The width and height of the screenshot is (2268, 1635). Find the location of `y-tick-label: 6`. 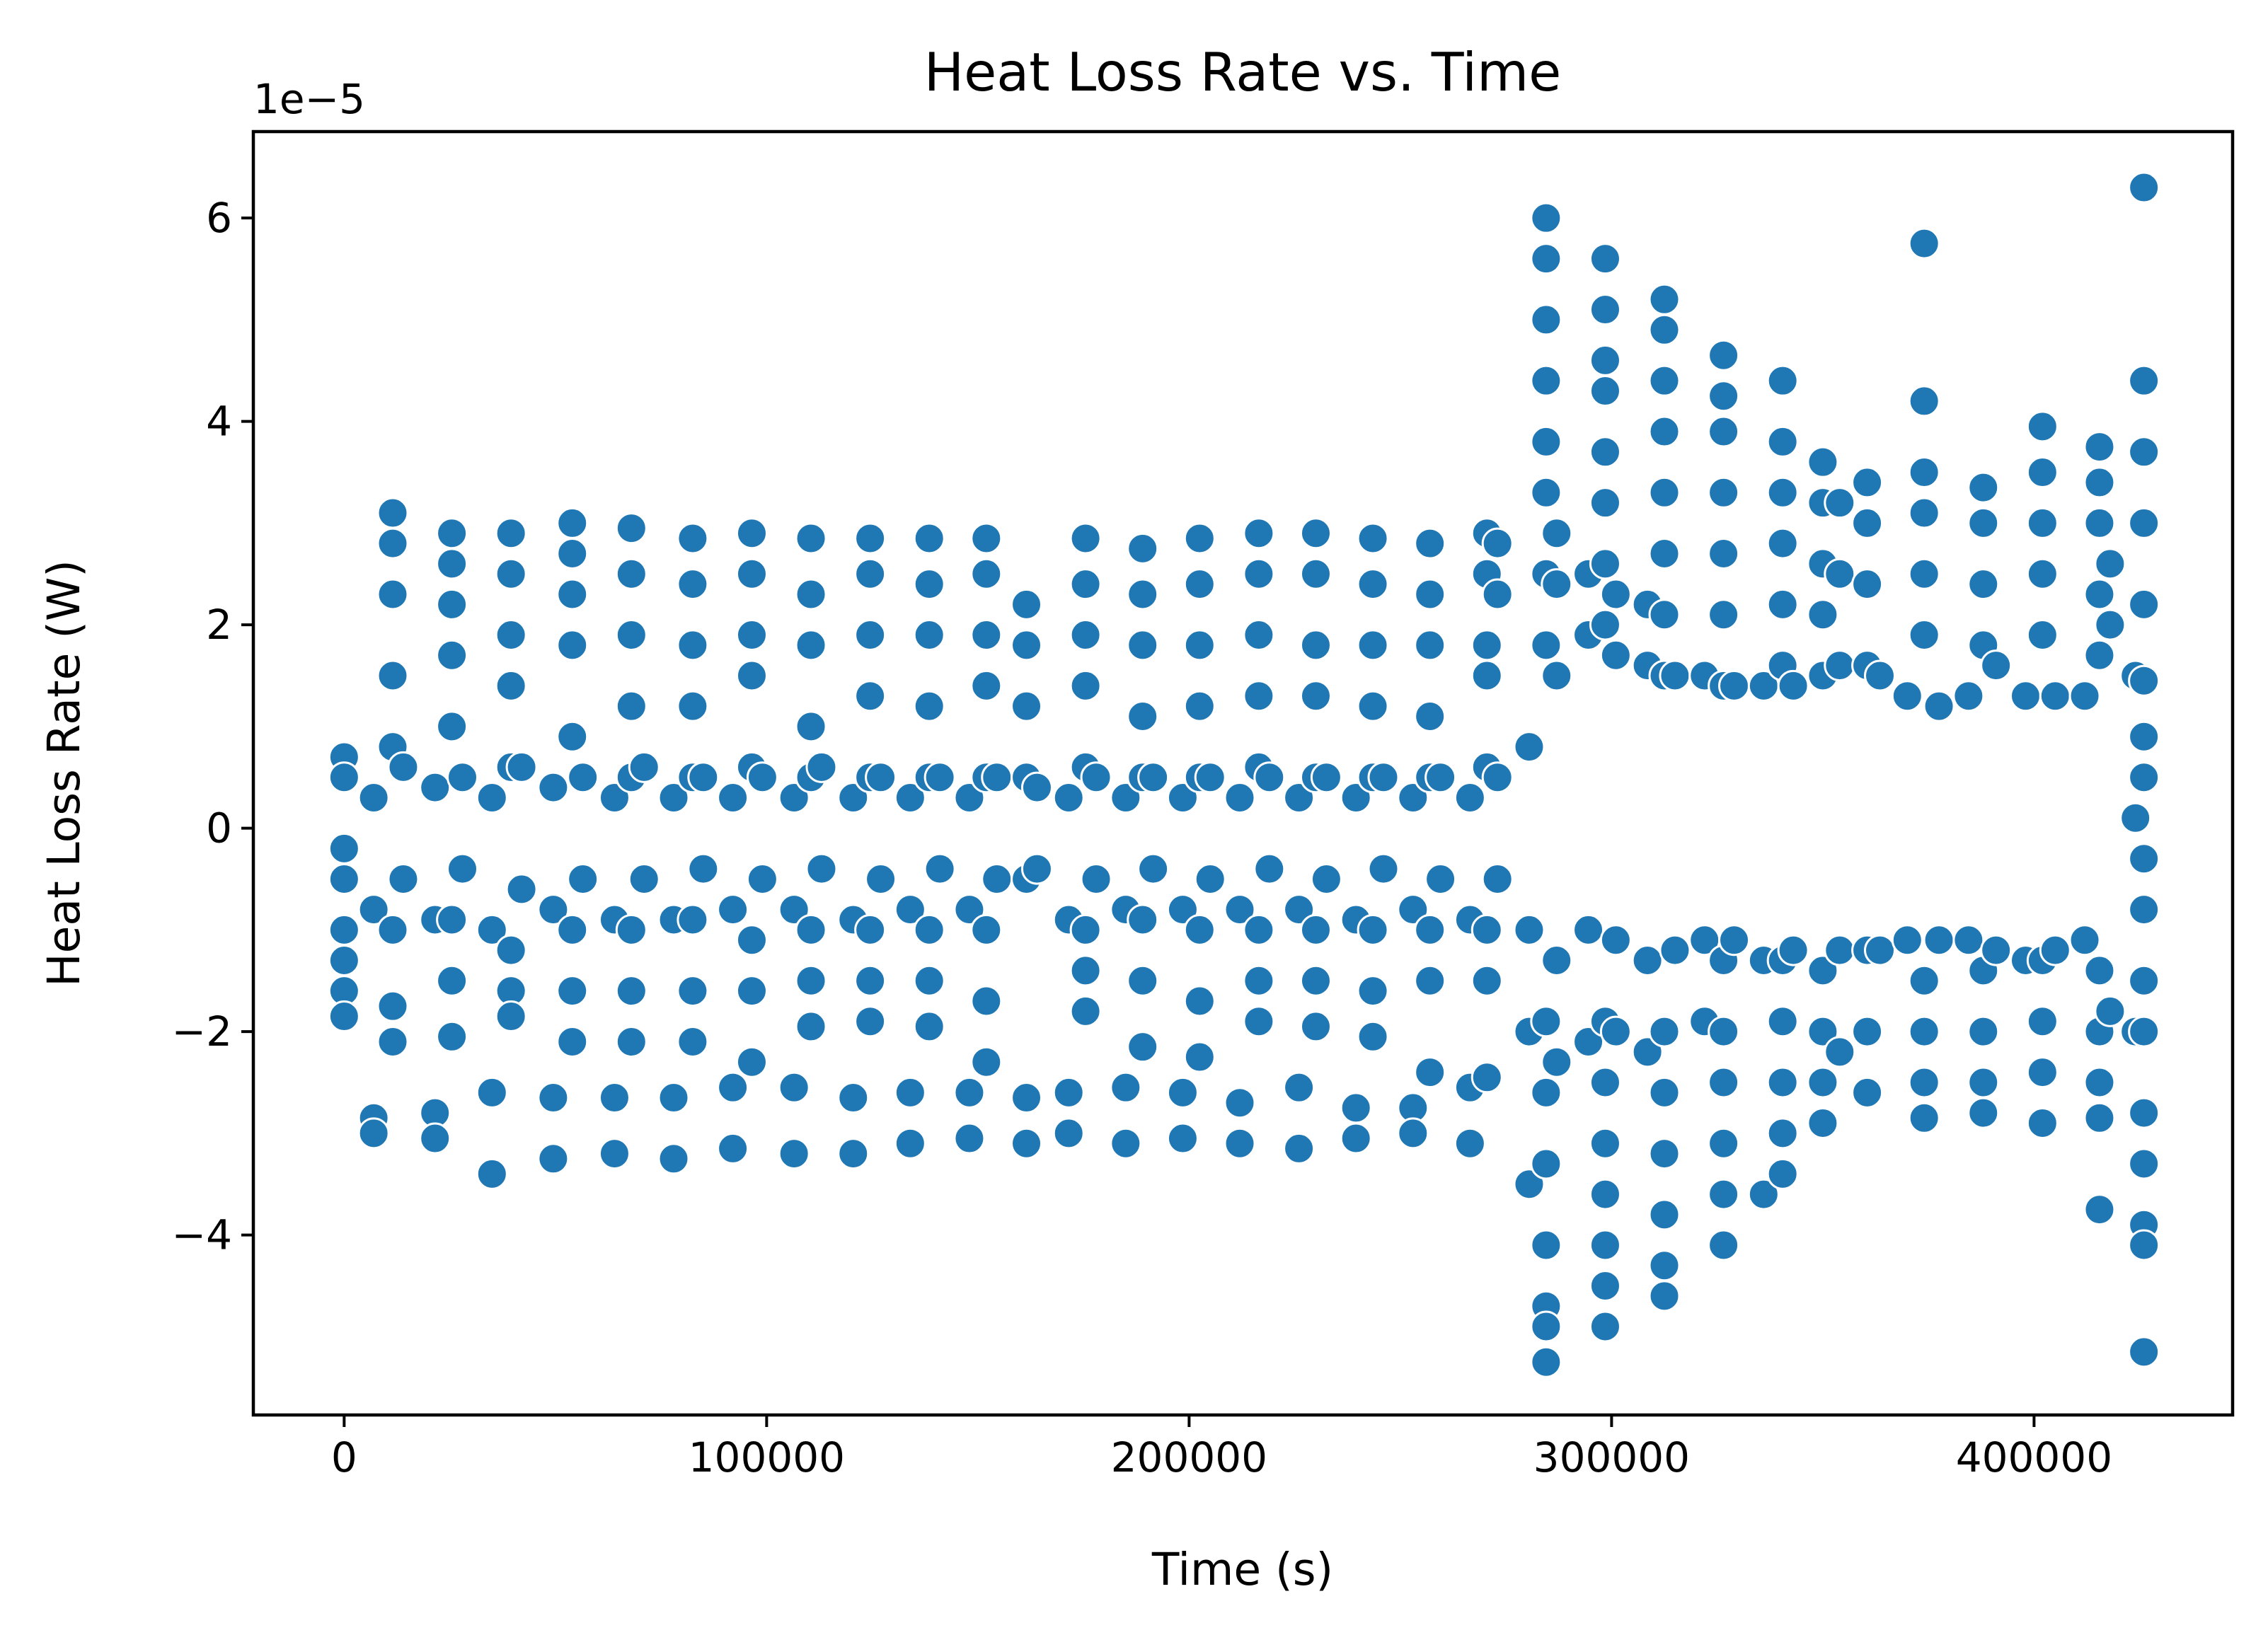

y-tick-label: 6 is located at coordinates (219, 218).